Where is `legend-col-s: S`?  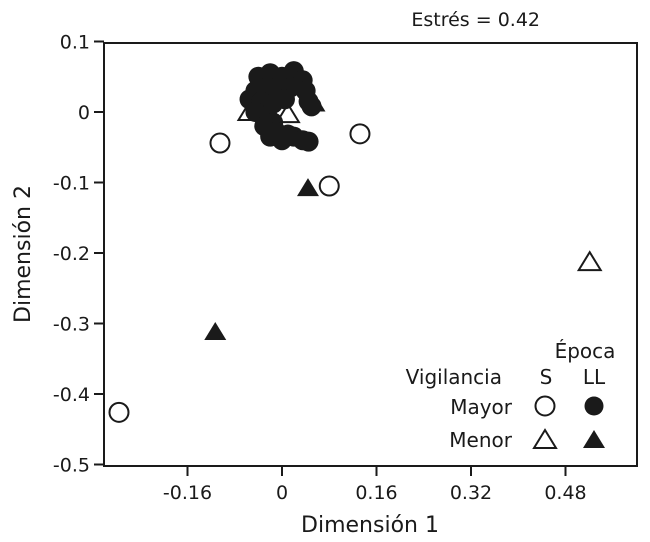 legend-col-s: S is located at coordinates (546, 377).